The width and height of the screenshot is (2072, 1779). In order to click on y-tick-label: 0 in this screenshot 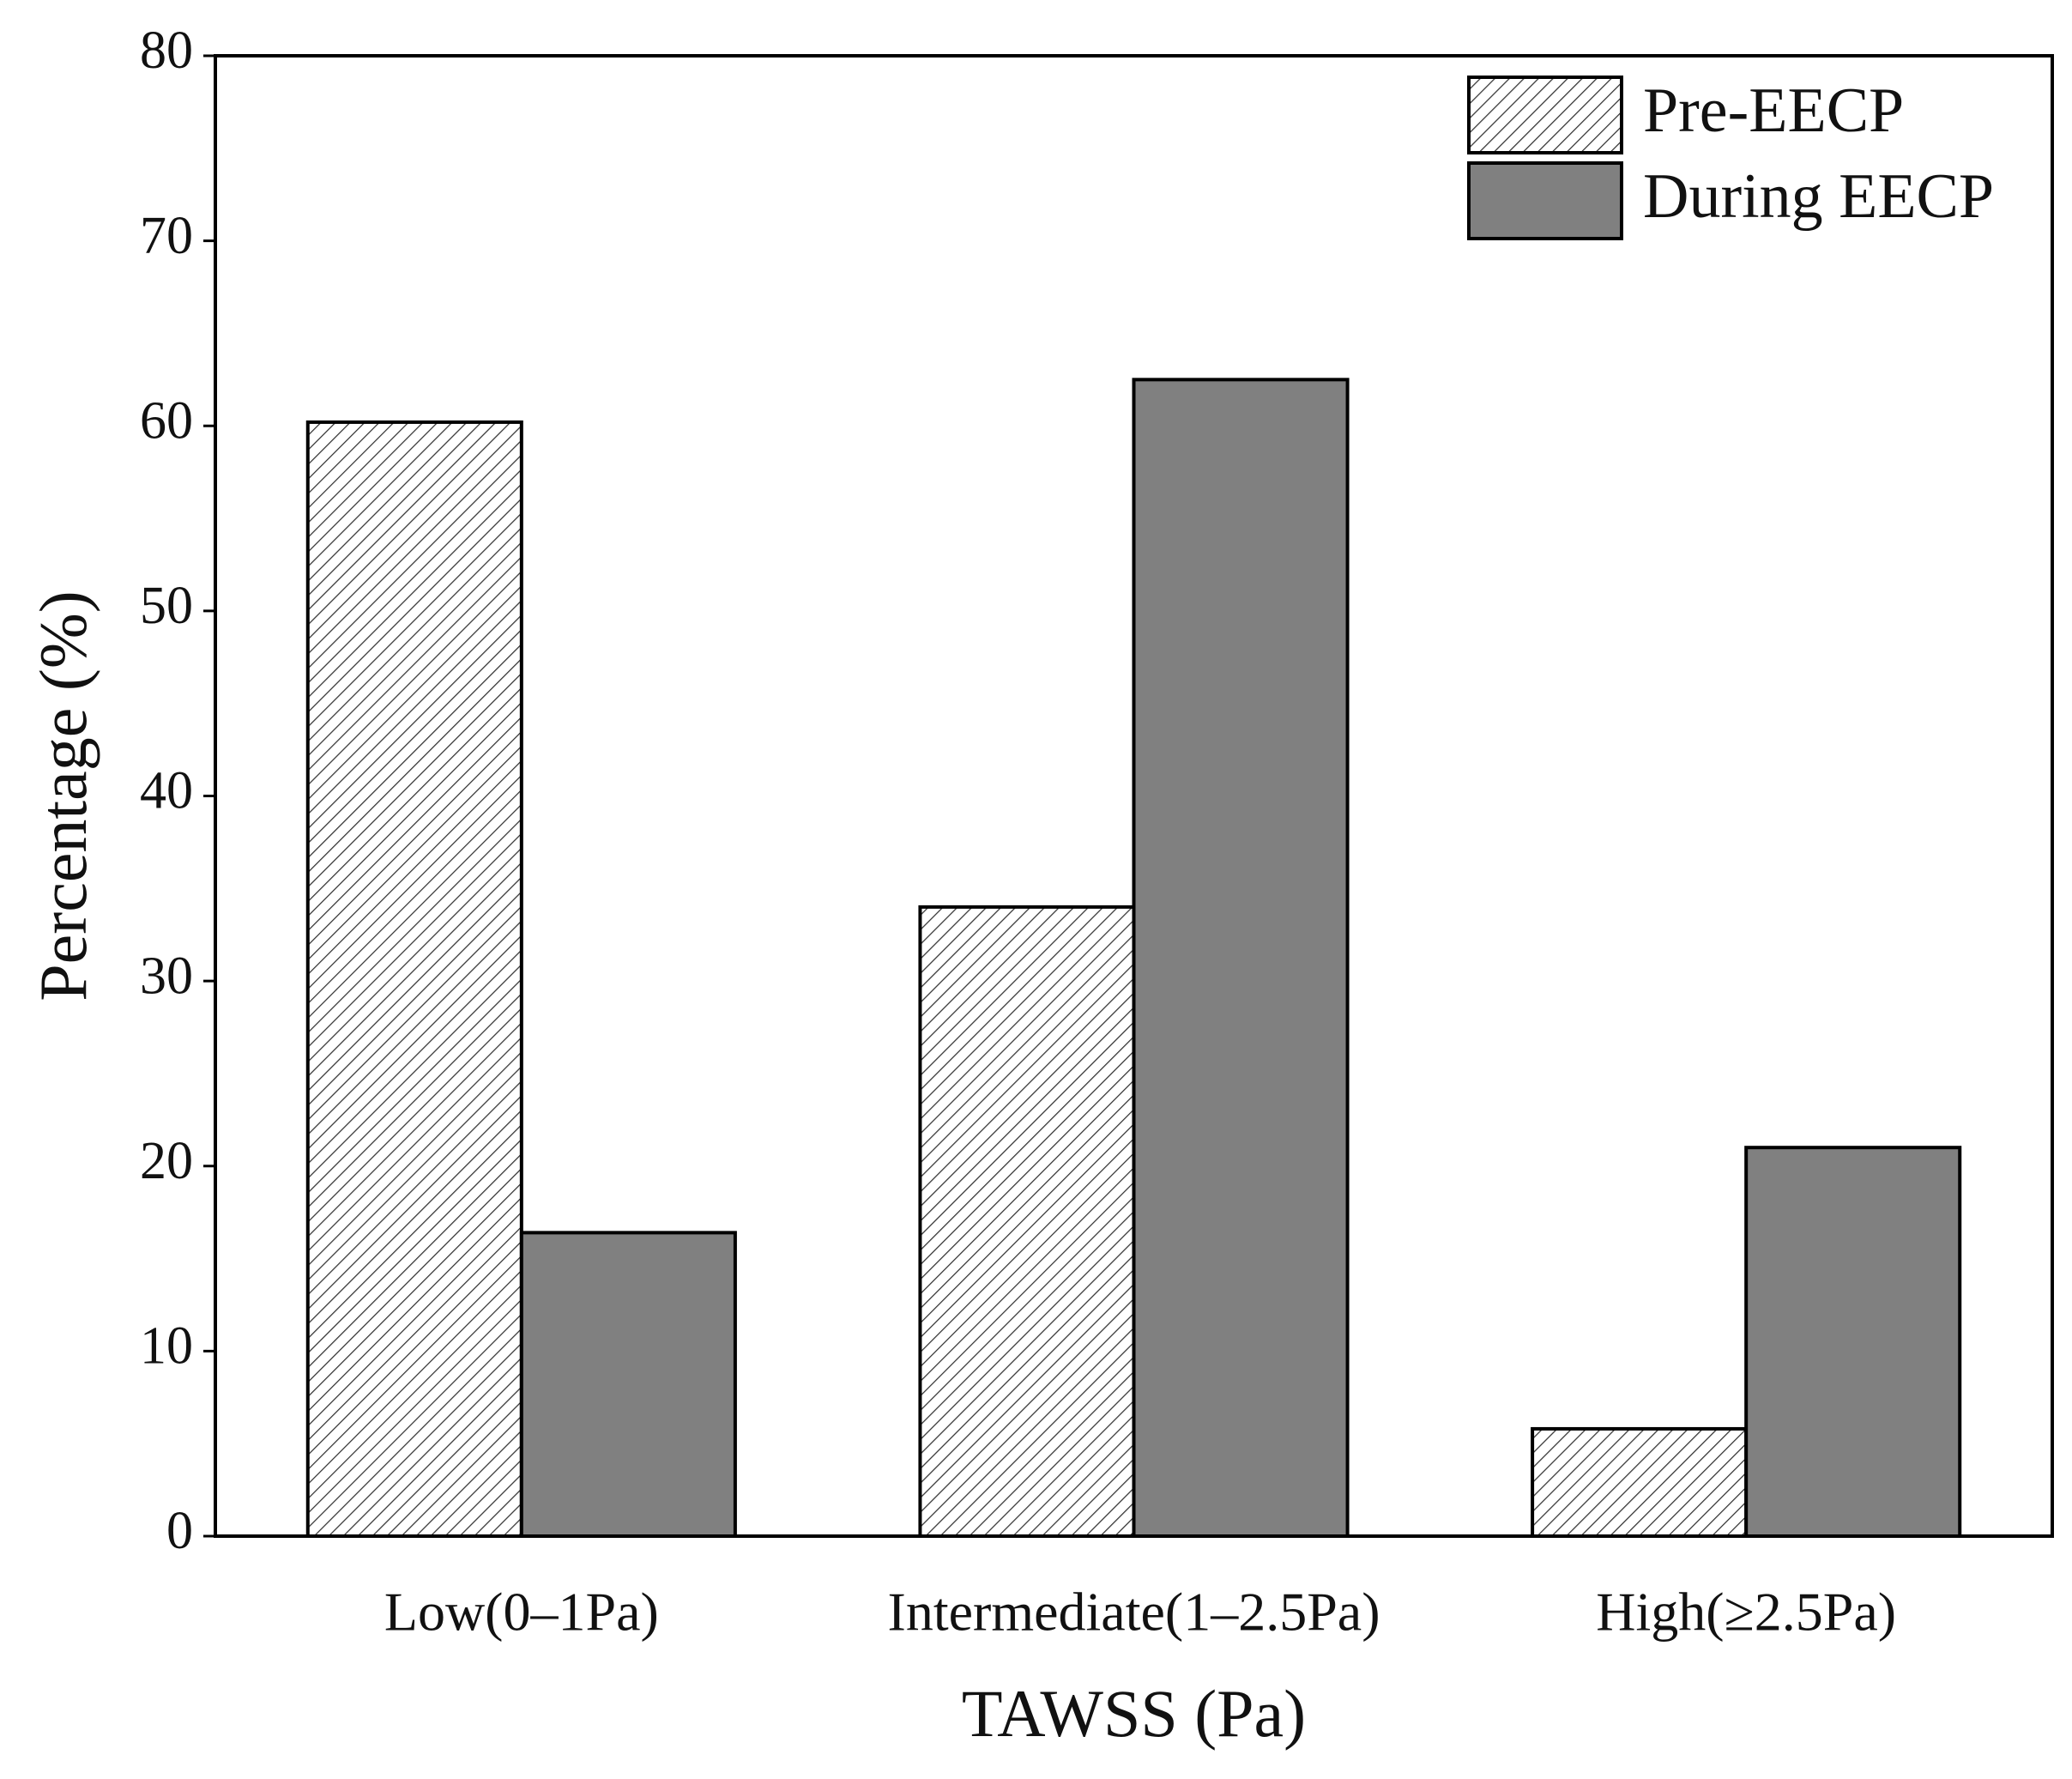, I will do `click(179, 1531)`.